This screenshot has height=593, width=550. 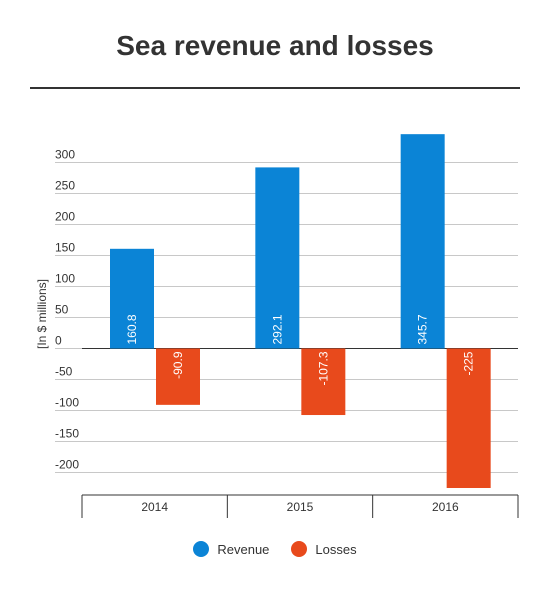 I want to click on chart-title: Sea revenue and losses, so click(x=275, y=45).